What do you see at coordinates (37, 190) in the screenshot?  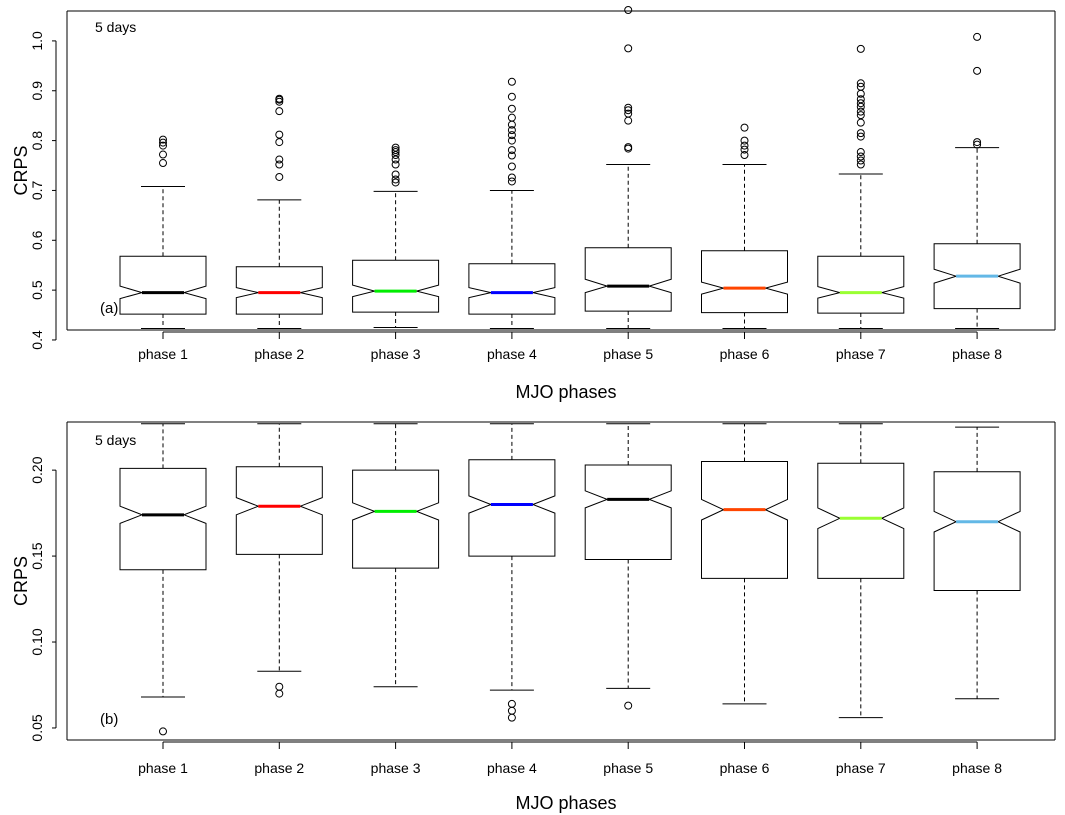 I see `y-tick-label: 0.7` at bounding box center [37, 190].